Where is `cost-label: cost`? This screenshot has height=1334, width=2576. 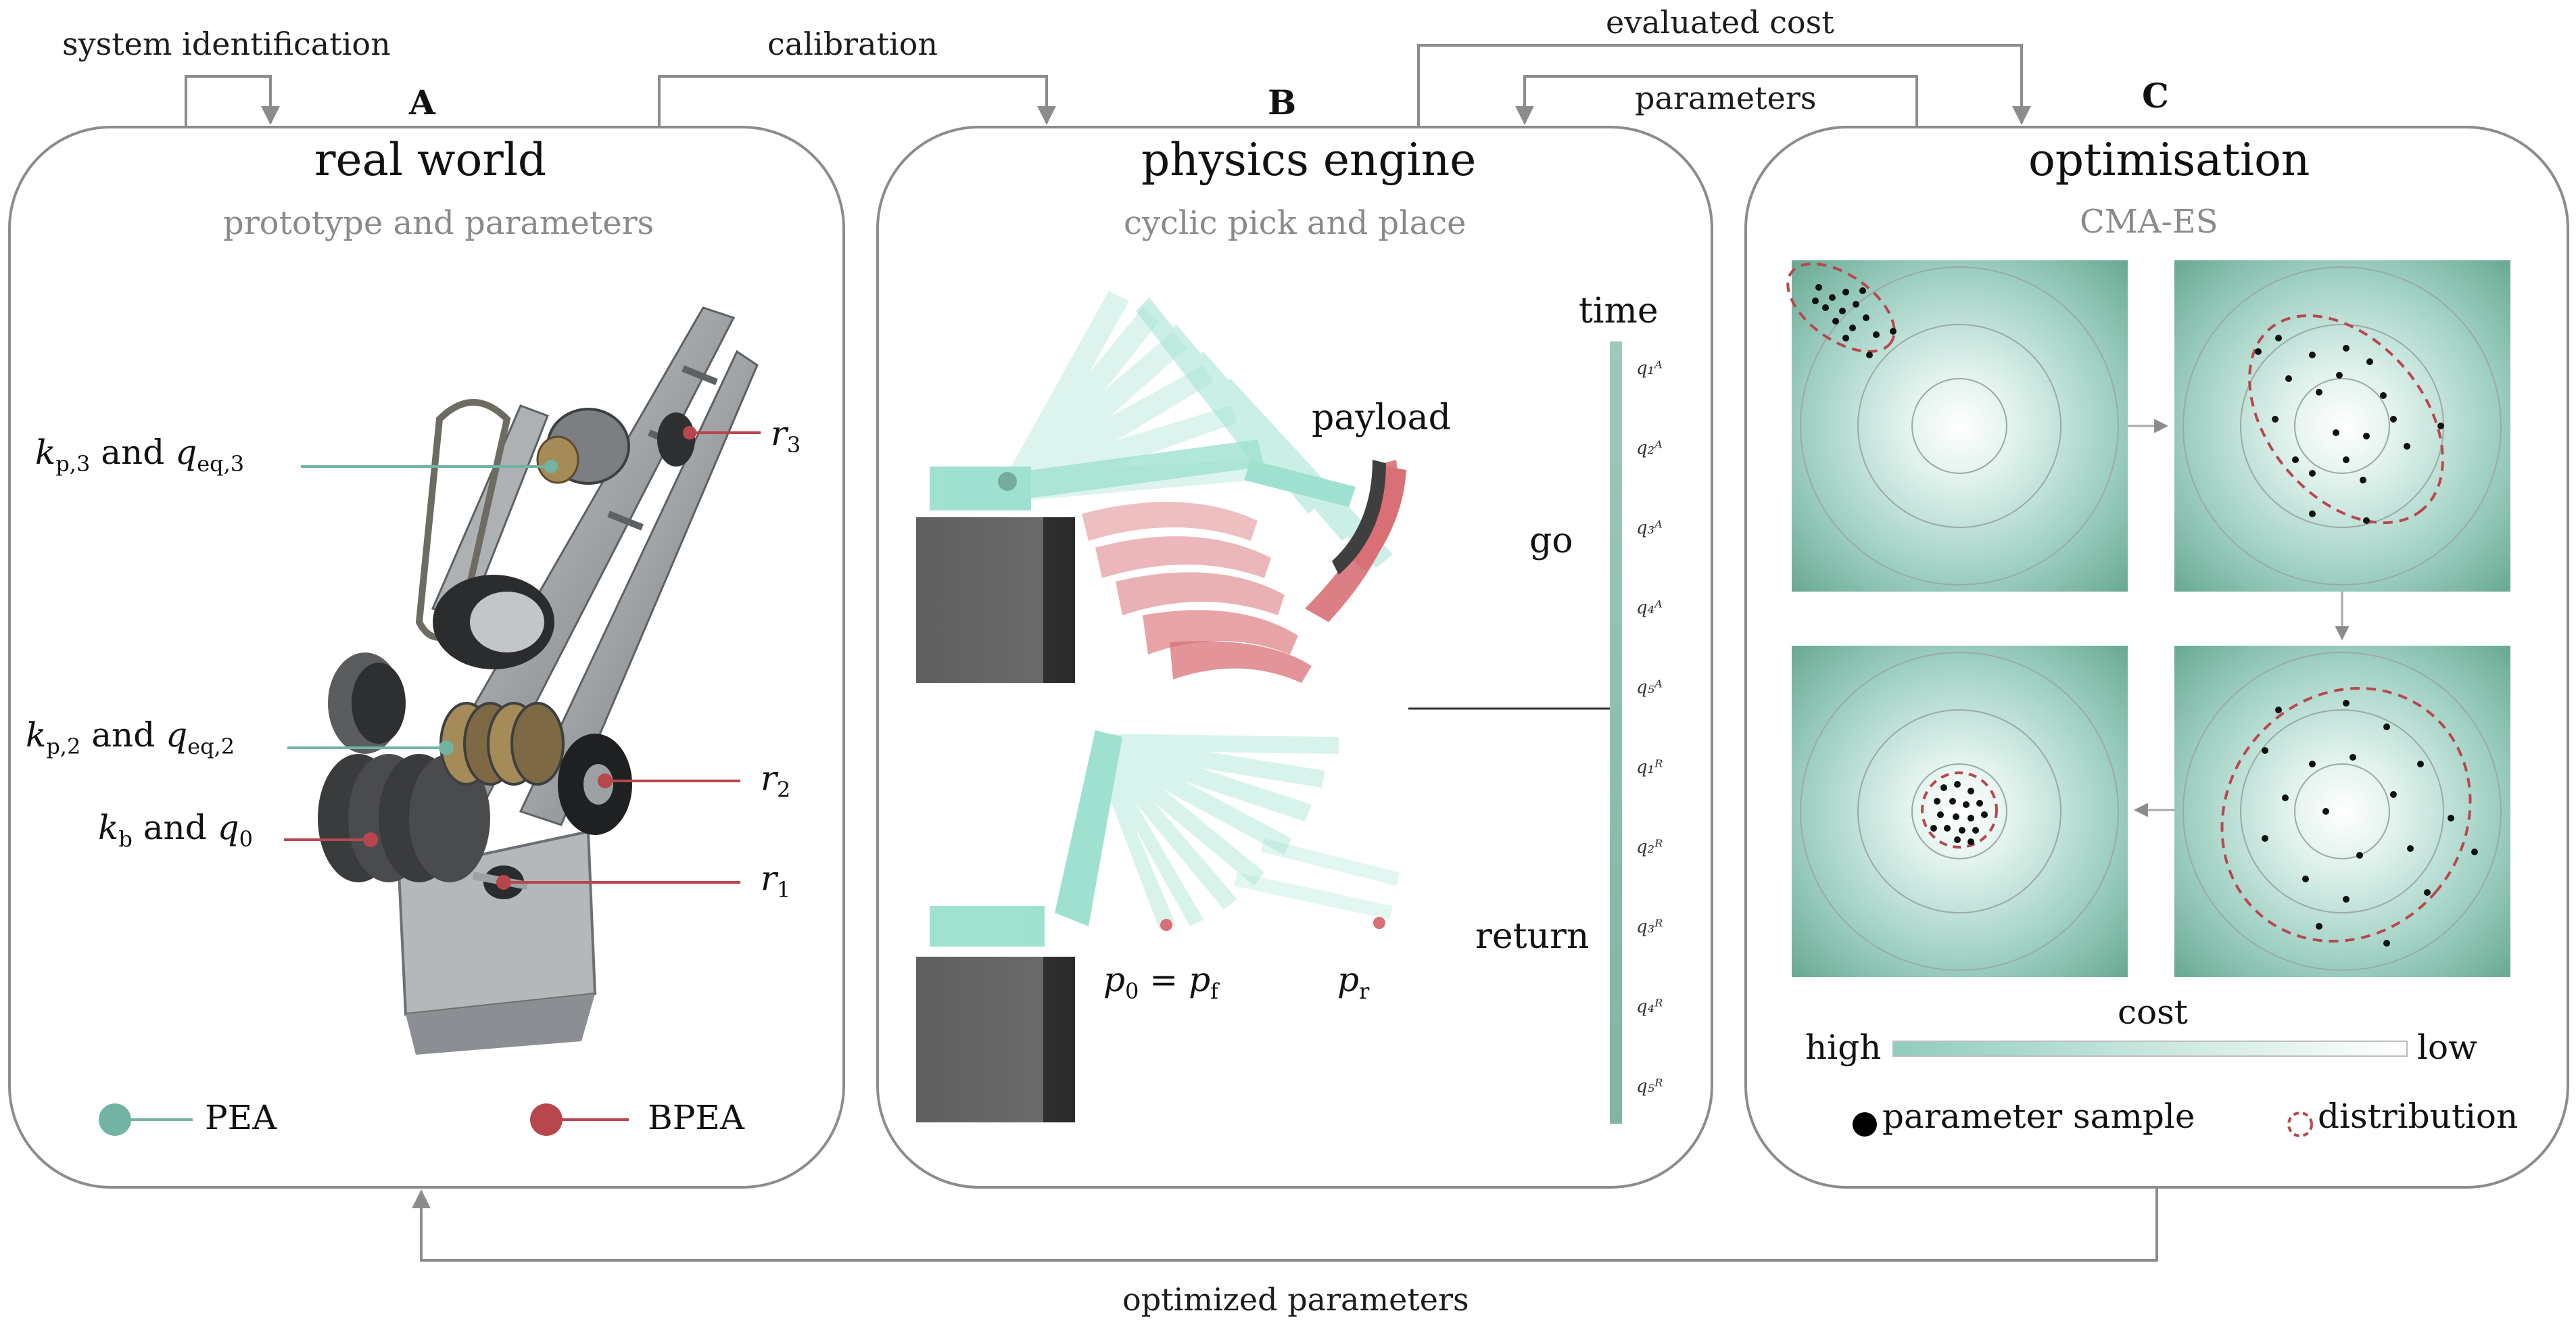
cost-label: cost is located at coordinates (2153, 1012).